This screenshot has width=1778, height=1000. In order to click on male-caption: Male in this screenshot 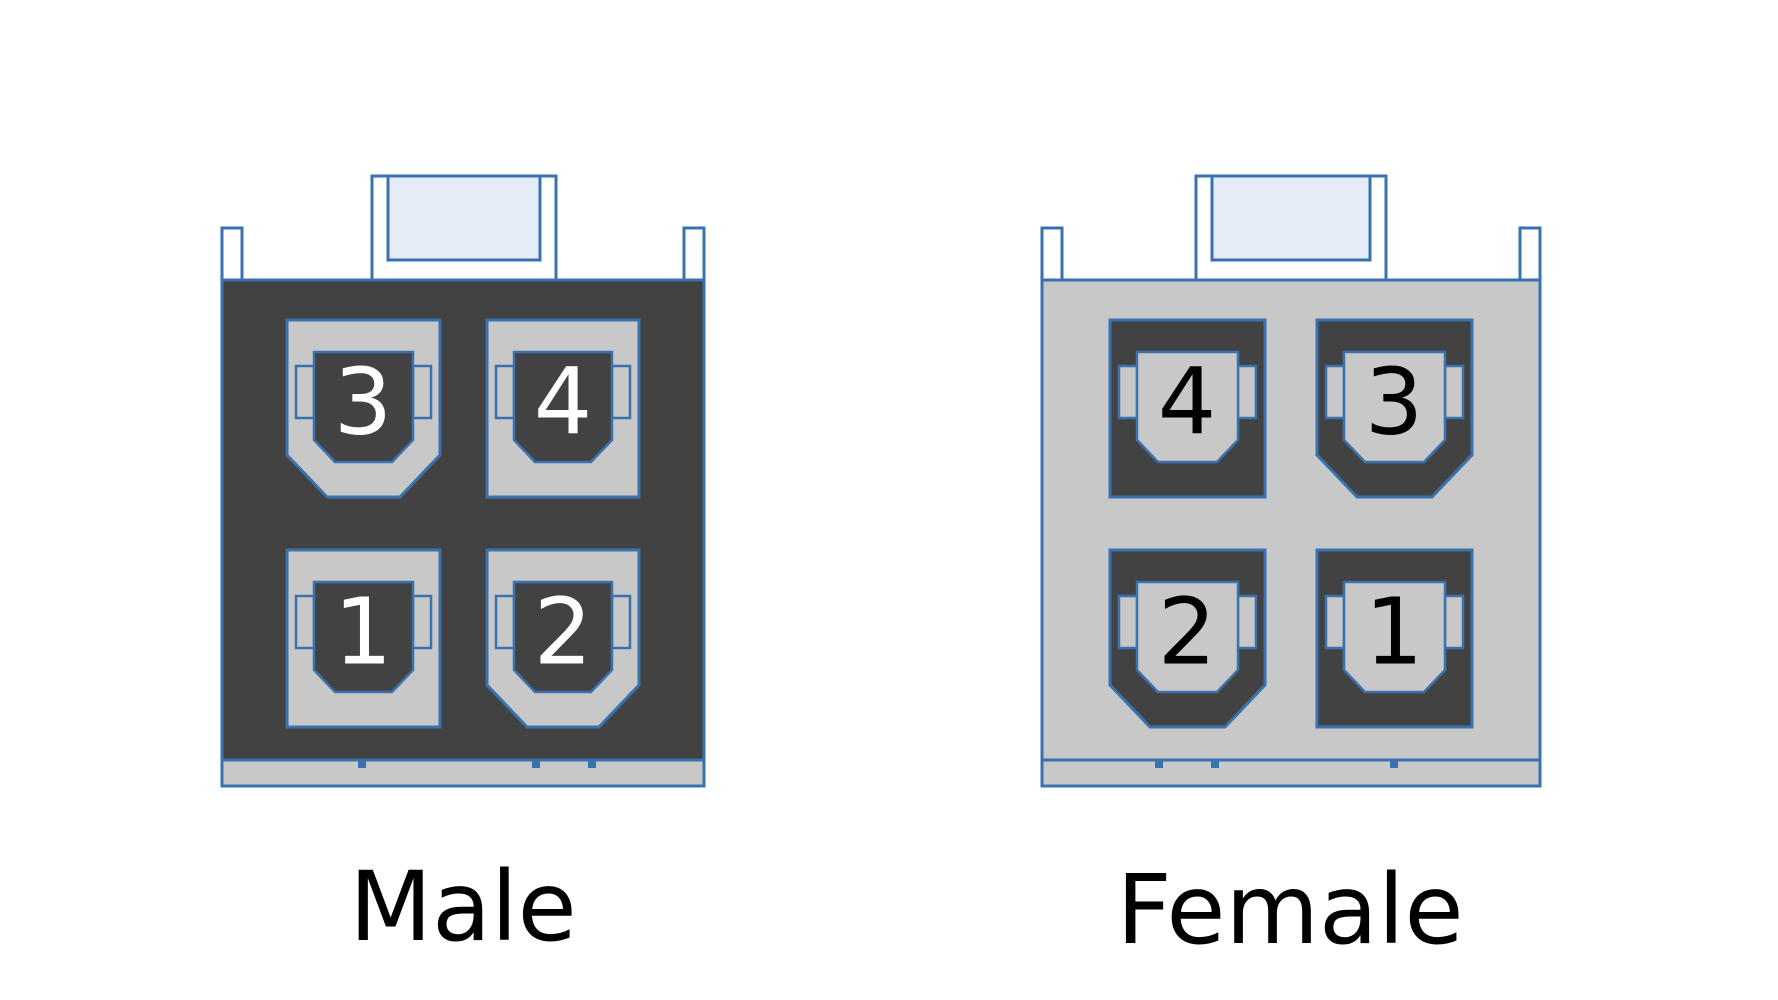, I will do `click(462, 907)`.